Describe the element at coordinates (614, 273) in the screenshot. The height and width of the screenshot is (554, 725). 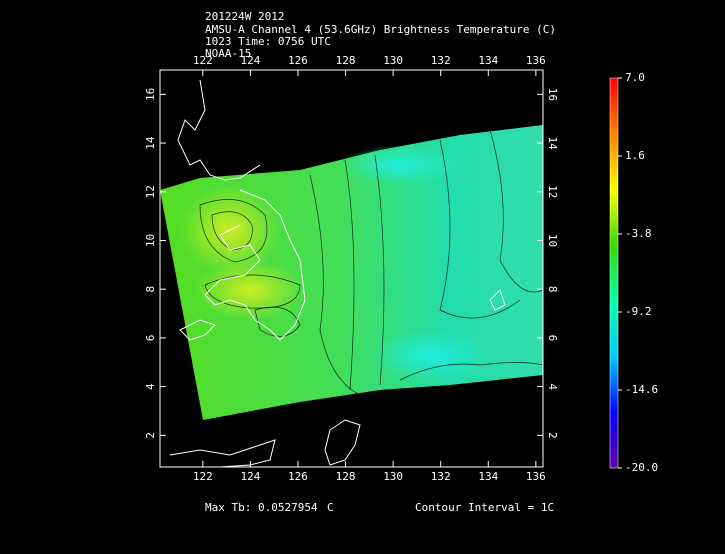
I see `colorbar` at that location.